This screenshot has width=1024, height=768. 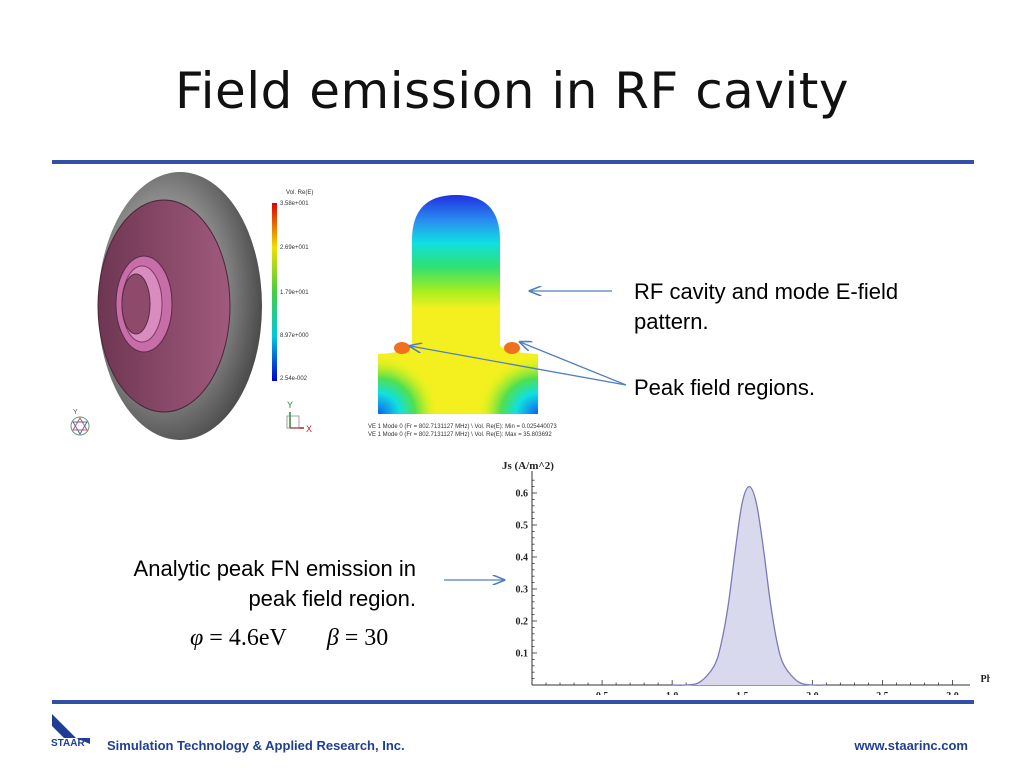 What do you see at coordinates (294, 336) in the screenshot?
I see `colorbar-tick: 8.97e+000` at bounding box center [294, 336].